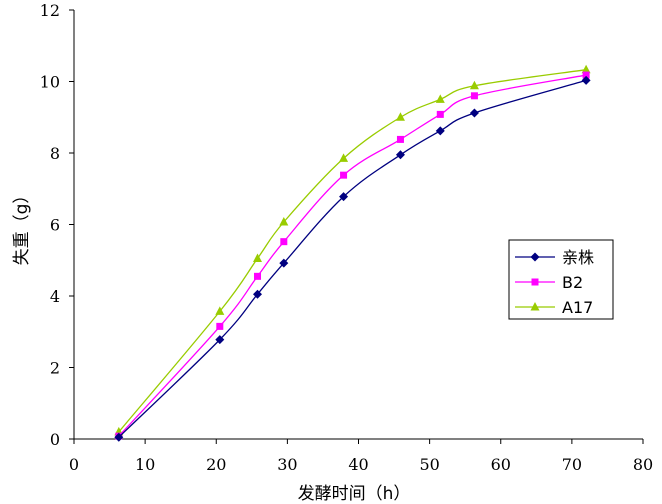 The width and height of the screenshot is (662, 504). I want to click on y-tick-label: 2, so click(55, 368).